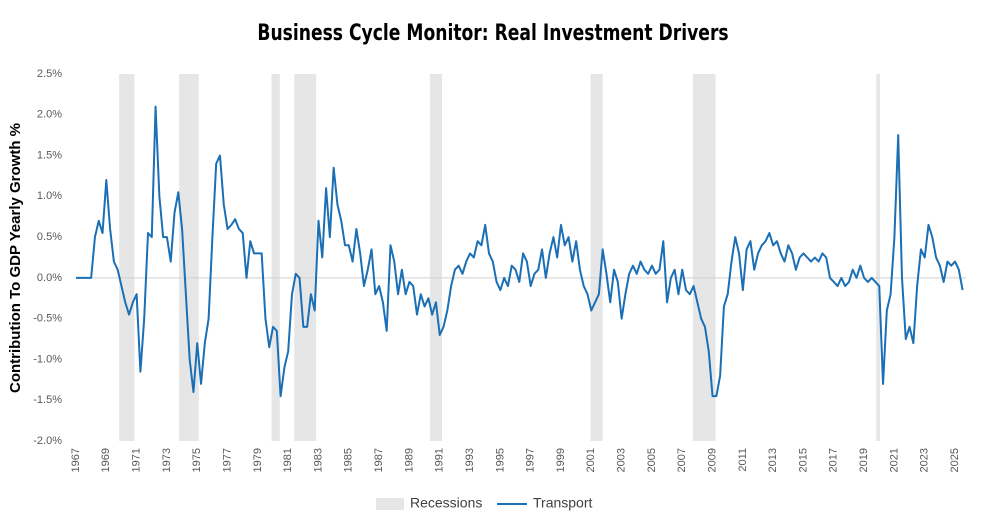 The image size is (986, 530). Describe the element at coordinates (15, 258) in the screenshot. I see `y-axis-label: Contribution To GDP Yearly Growth %` at that location.